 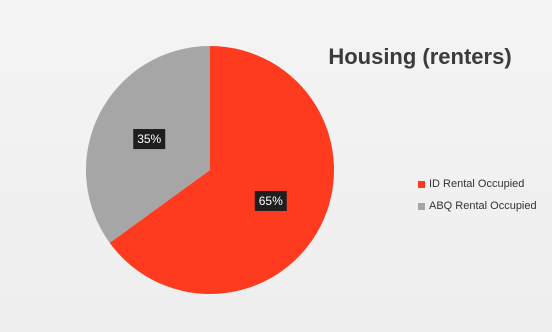 I want to click on data-label-id-rental: 65%, so click(x=270, y=200).